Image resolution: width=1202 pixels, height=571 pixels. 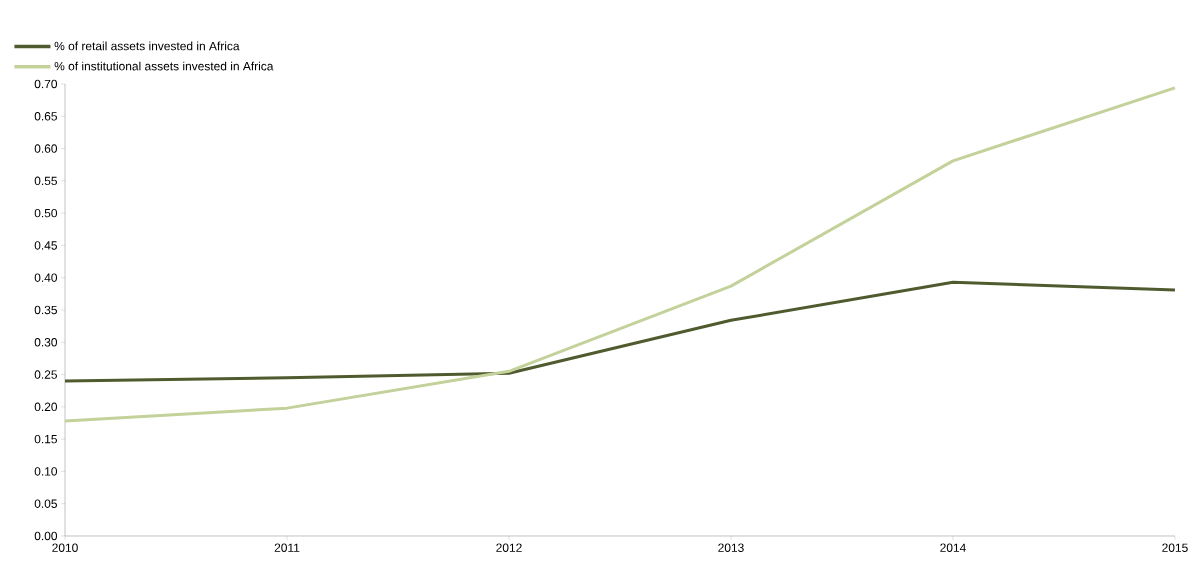 What do you see at coordinates (1175, 547) in the screenshot?
I see `x-tick-label: 2015` at bounding box center [1175, 547].